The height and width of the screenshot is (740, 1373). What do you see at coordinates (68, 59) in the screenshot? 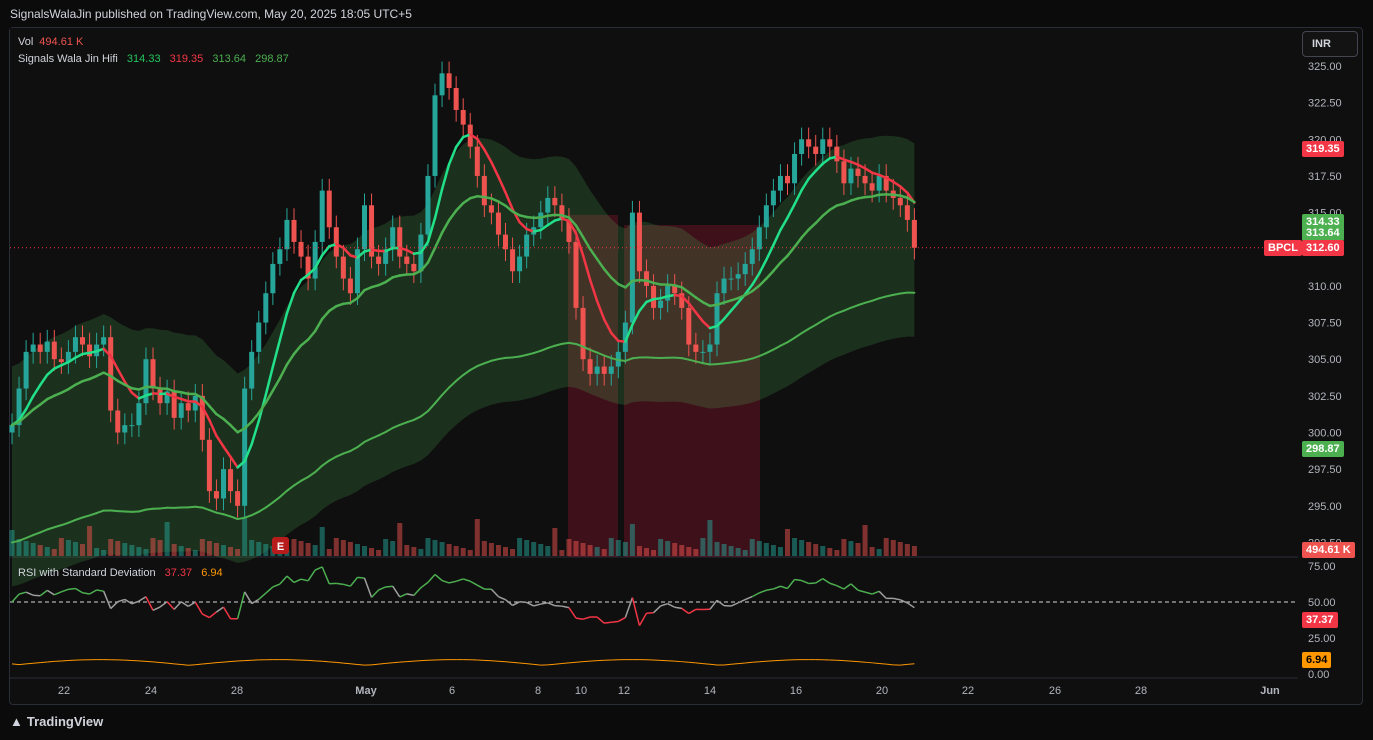
I see `indicator-label: Signals Wala Jin Hifi` at bounding box center [68, 59].